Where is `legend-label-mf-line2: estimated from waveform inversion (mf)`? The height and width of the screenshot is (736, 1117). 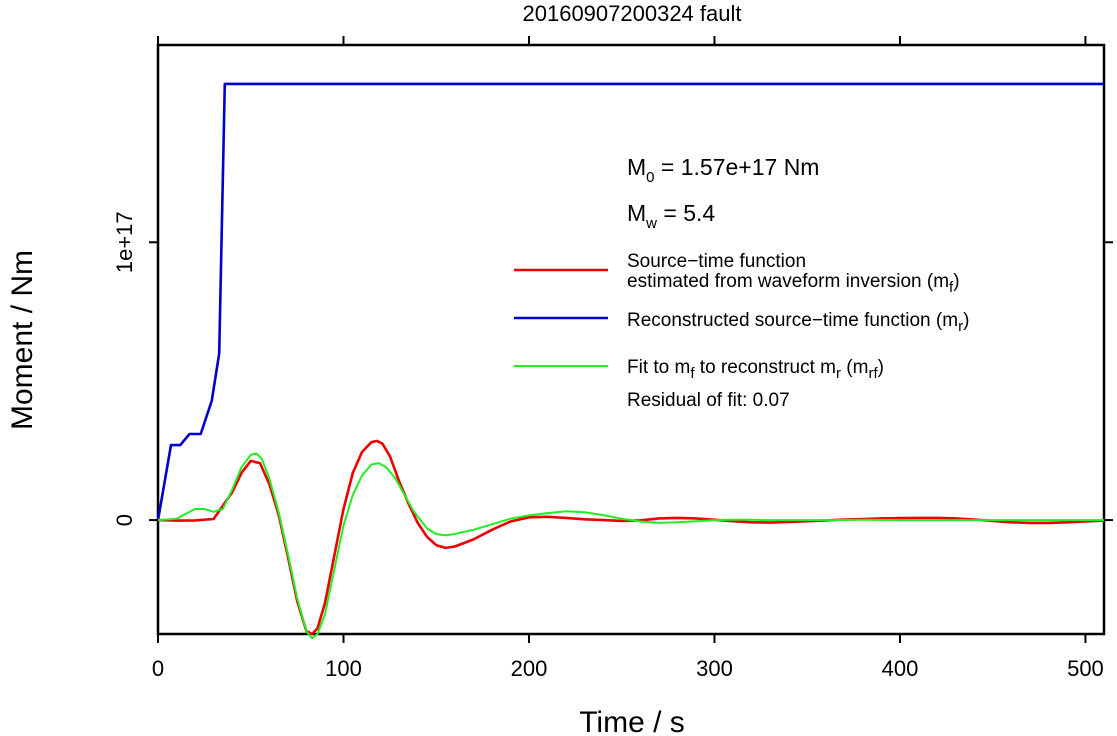 legend-label-mf-line2: estimated from waveform inversion (mf) is located at coordinates (793, 283).